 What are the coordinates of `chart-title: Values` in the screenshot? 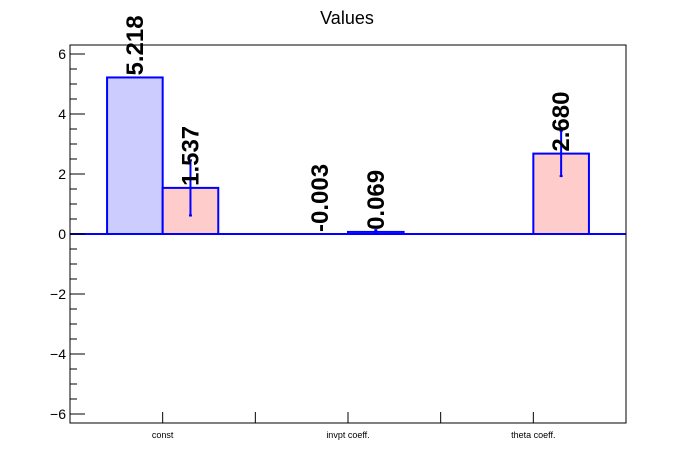 It's located at (347, 18).